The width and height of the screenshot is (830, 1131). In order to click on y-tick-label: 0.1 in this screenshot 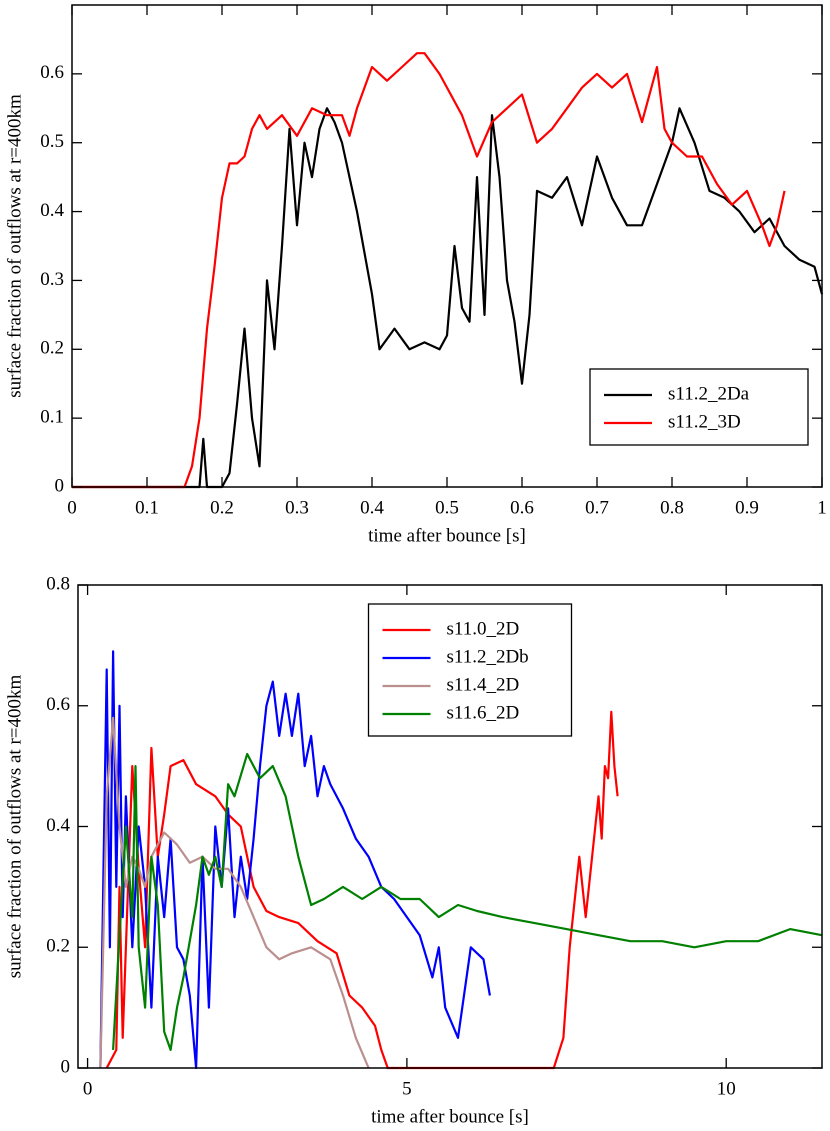, I will do `click(52, 417)`.